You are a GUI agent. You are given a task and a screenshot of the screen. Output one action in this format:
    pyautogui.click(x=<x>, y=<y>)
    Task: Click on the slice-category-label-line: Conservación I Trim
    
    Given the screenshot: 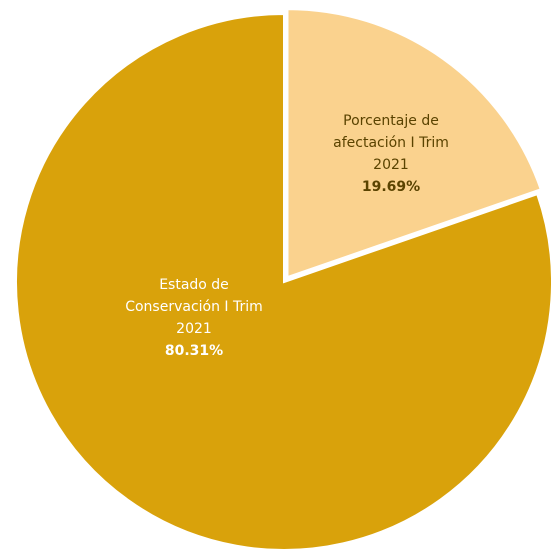 What is the action you would take?
    pyautogui.click(x=194, y=307)
    